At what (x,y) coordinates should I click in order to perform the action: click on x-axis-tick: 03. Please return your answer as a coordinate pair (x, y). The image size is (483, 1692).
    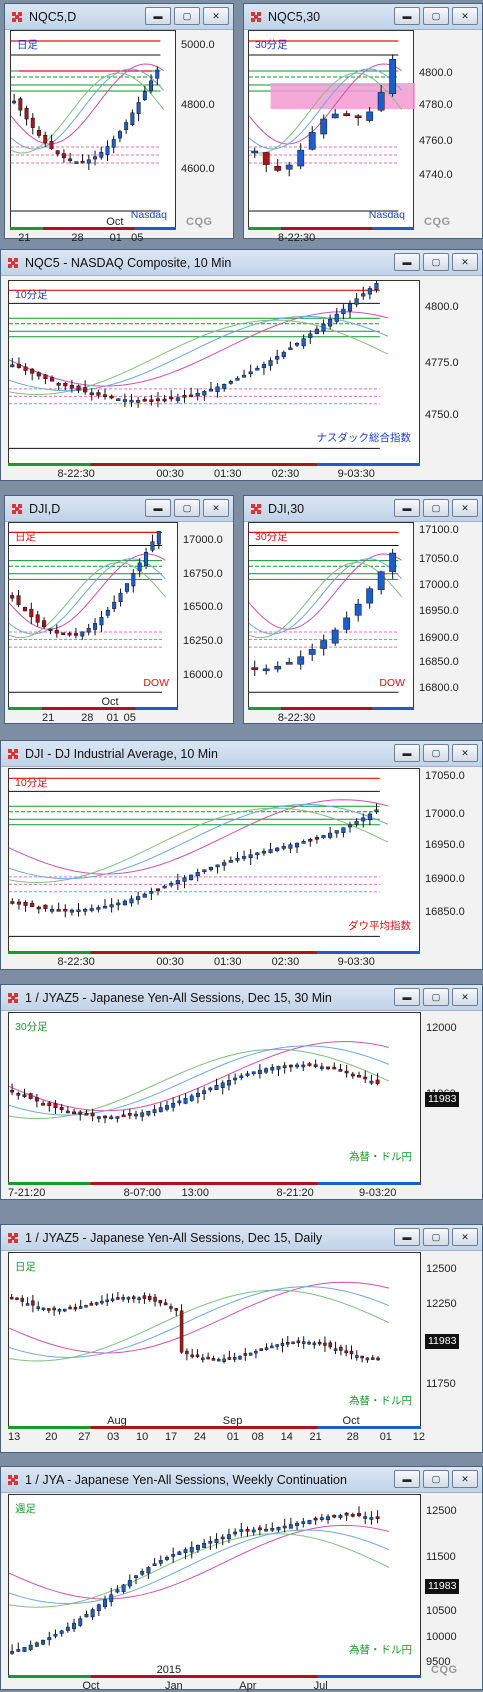
    Looking at the image, I should click on (113, 1437).